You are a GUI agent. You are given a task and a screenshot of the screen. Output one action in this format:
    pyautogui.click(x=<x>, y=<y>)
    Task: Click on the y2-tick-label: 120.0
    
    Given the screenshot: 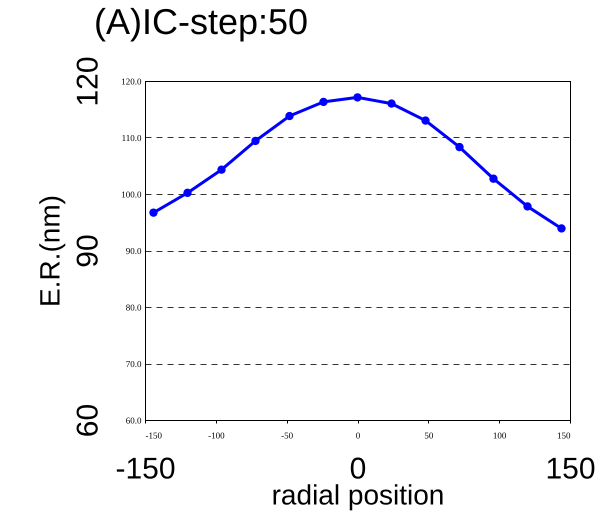 What is the action you would take?
    pyautogui.click(x=131, y=81)
    